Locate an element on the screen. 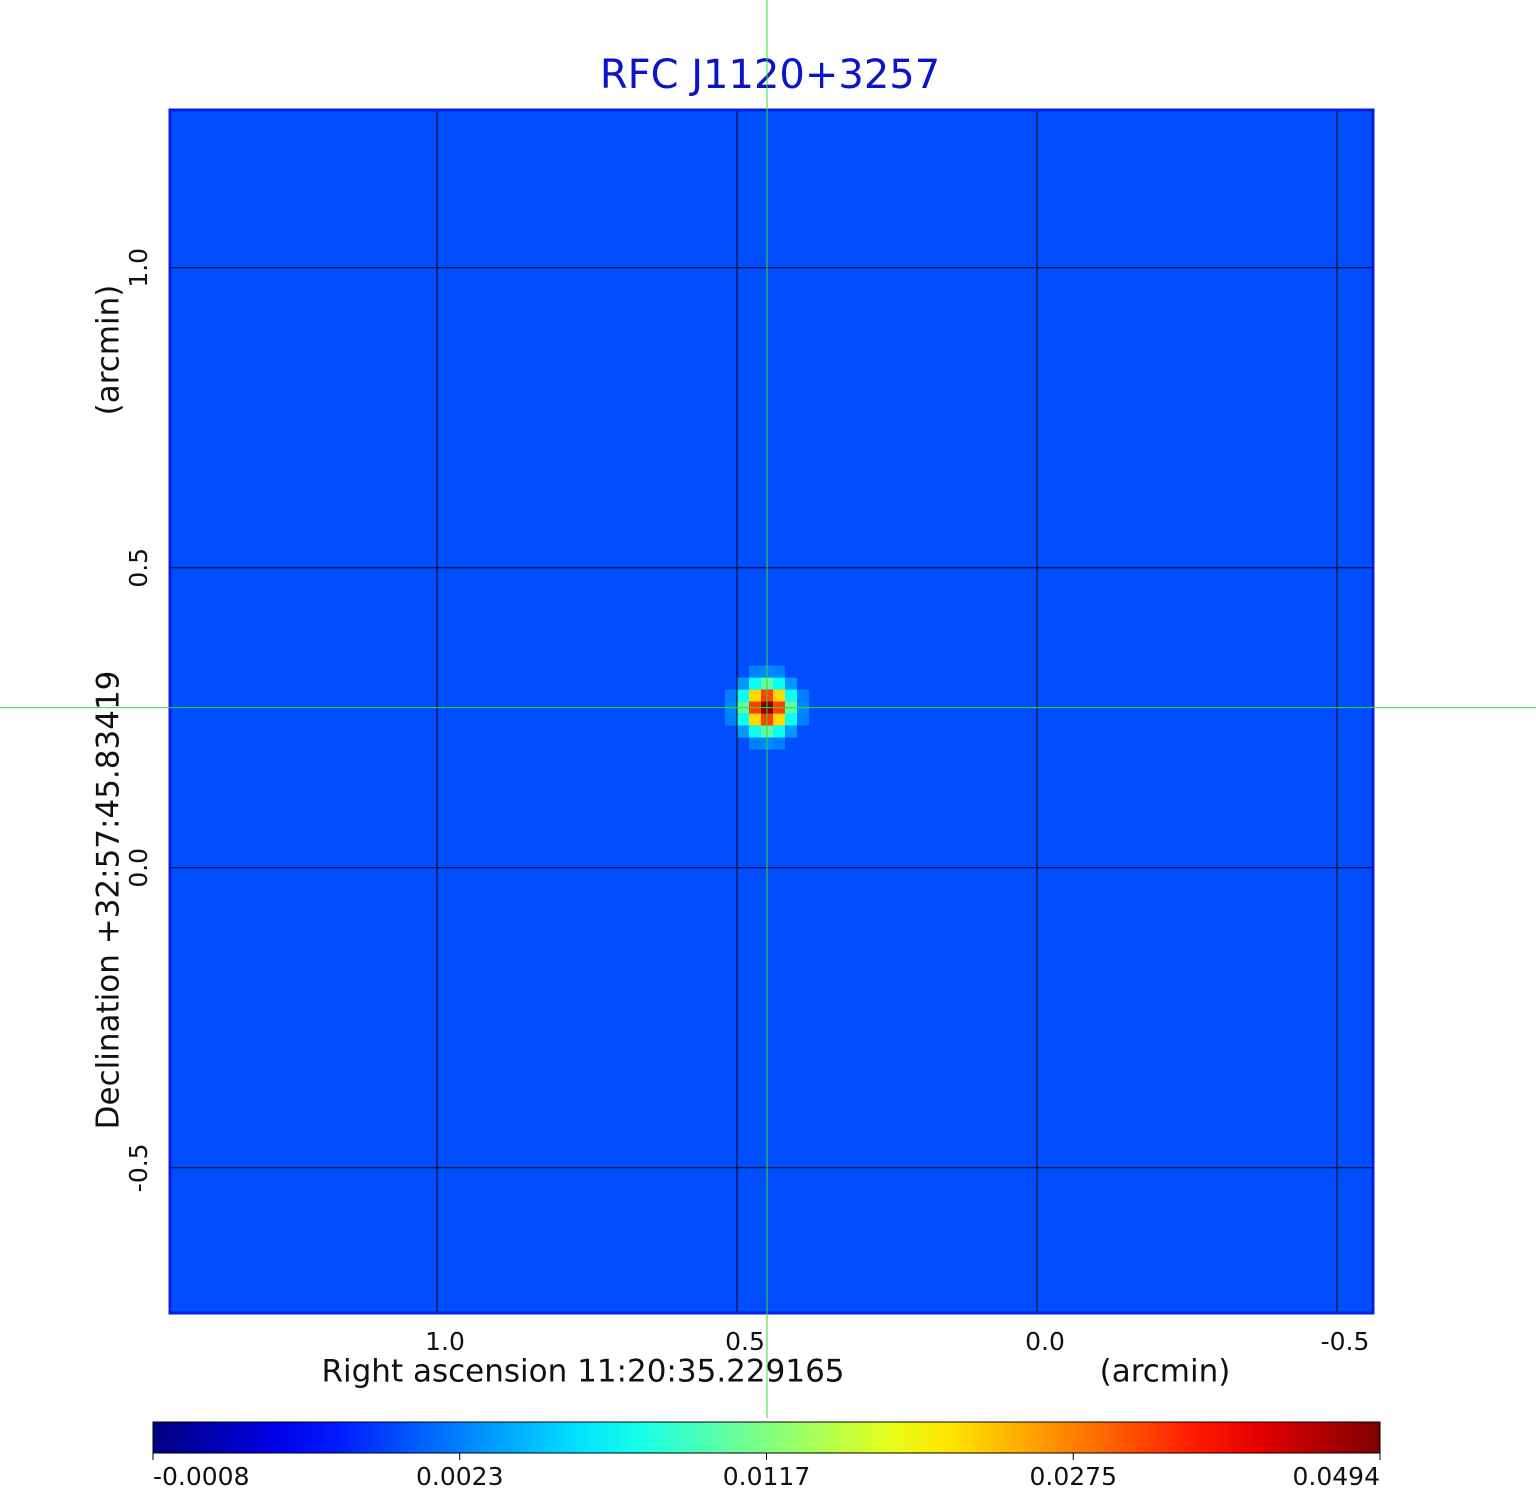 The width and height of the screenshot is (1536, 1511). x-tick-label: 0.5 is located at coordinates (745, 1341).